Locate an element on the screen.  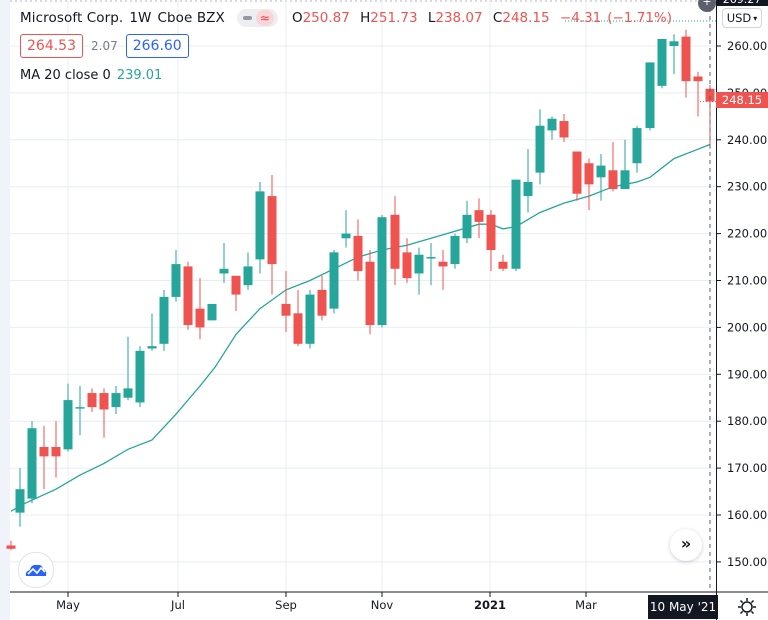
collapse-dash-icon is located at coordinates (247, 18).